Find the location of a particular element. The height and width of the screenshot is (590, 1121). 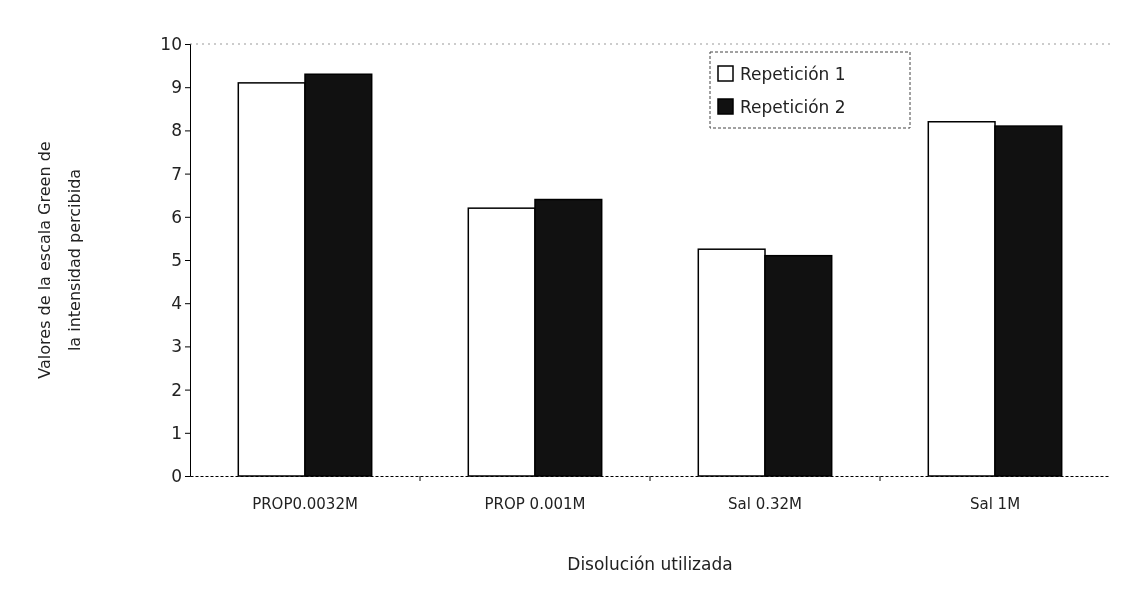

y-tick-label: 6 is located at coordinates (176, 216).